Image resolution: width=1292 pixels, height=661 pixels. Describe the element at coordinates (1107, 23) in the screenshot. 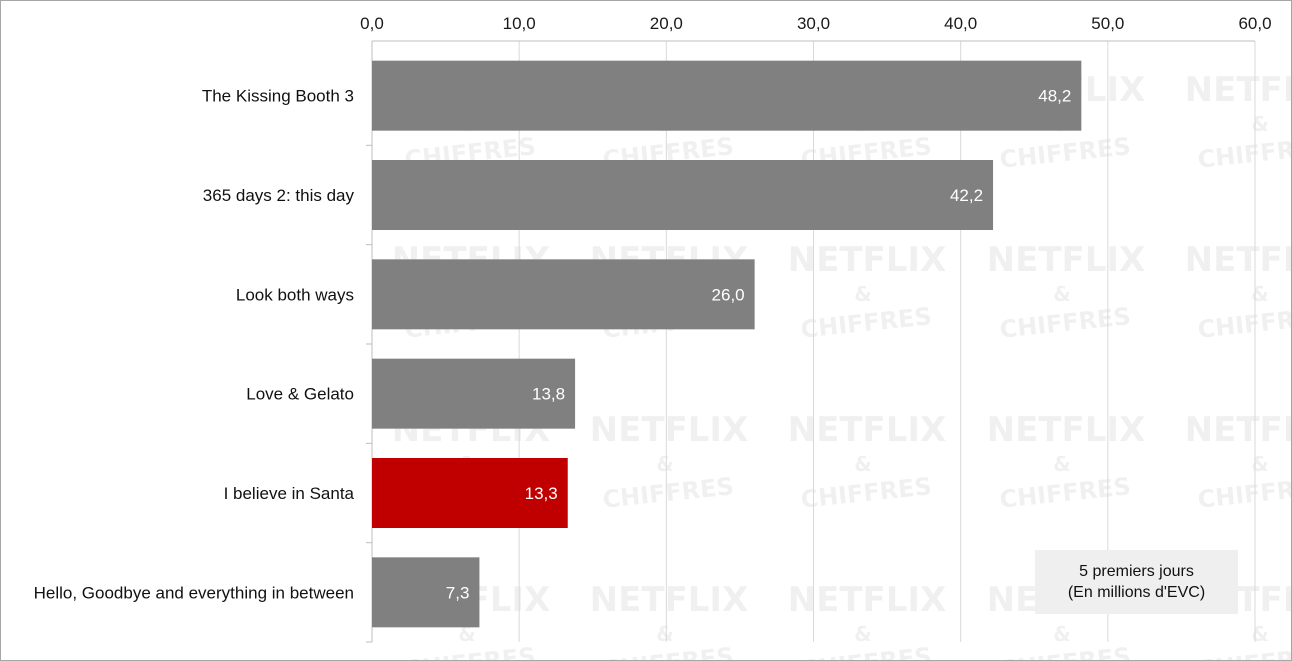

I see `x-tick-label: 50,0` at that location.